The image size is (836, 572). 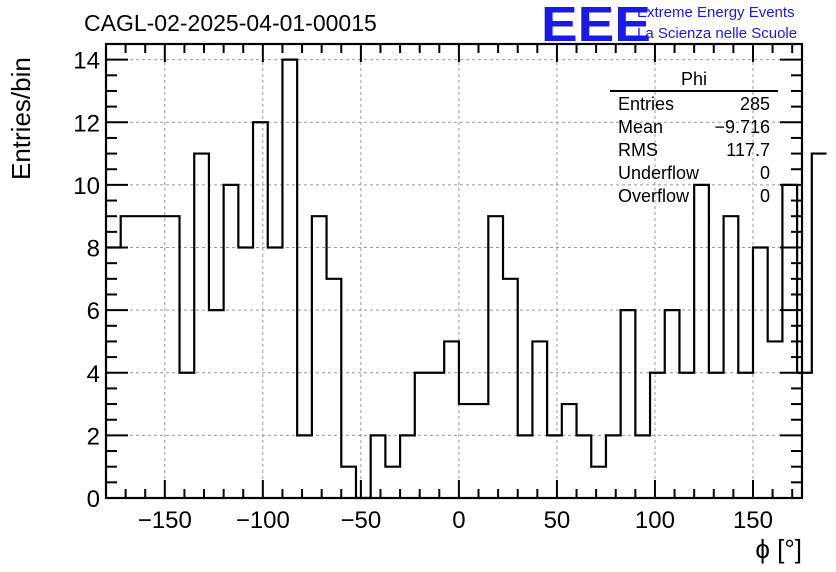 I want to click on y-tick-label: 2, so click(x=93, y=436).